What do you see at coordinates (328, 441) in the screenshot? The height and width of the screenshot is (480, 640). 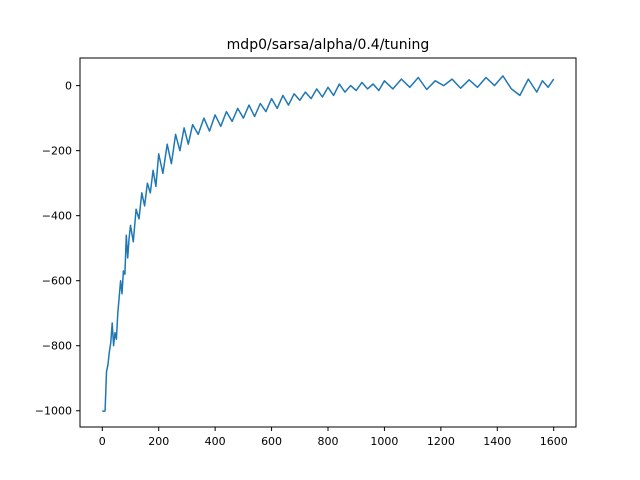 I see `x-tick-label: 800` at bounding box center [328, 441].